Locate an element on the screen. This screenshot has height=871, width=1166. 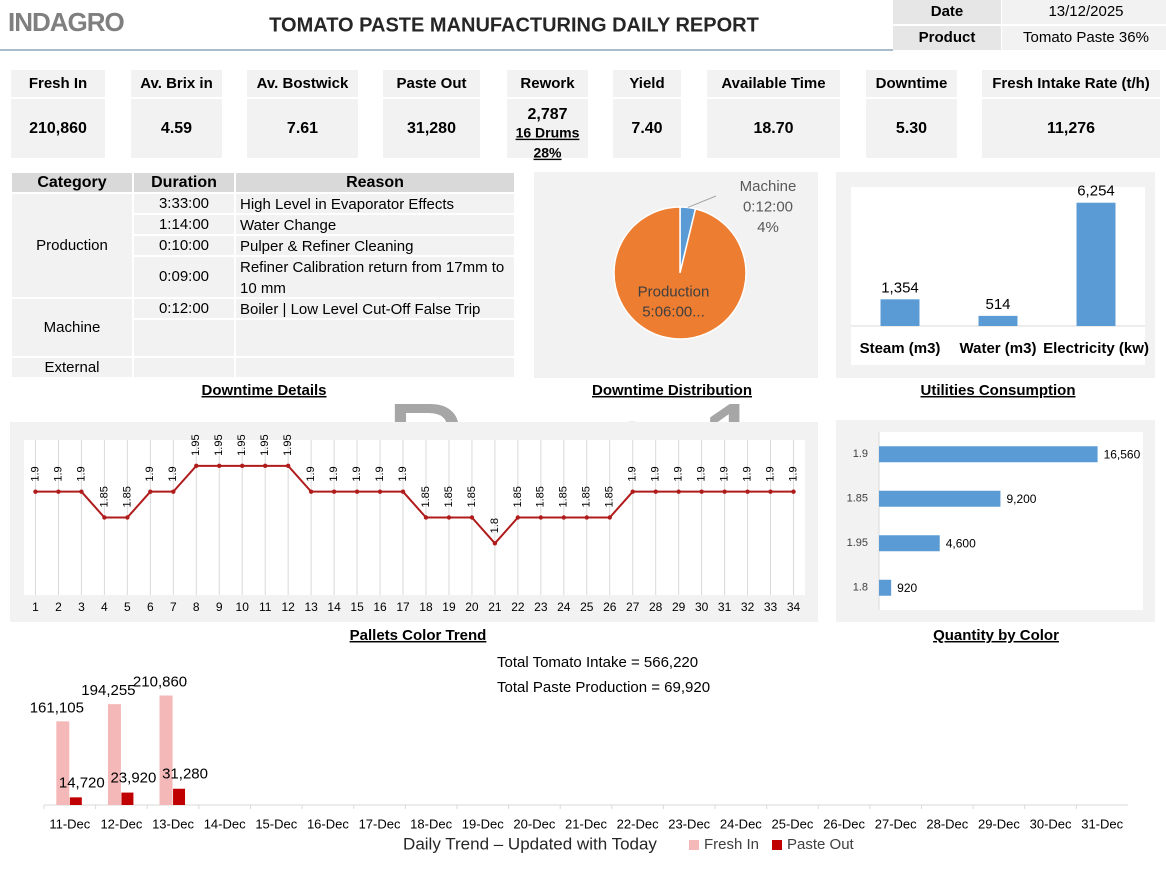
x-tick-label: 25-Dec is located at coordinates (793, 823).